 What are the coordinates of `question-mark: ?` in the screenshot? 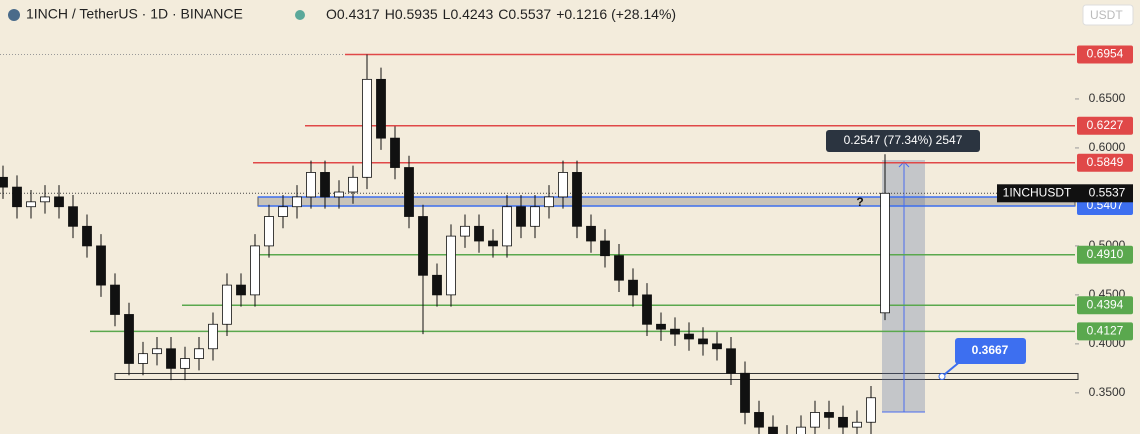 It's located at (859, 202).